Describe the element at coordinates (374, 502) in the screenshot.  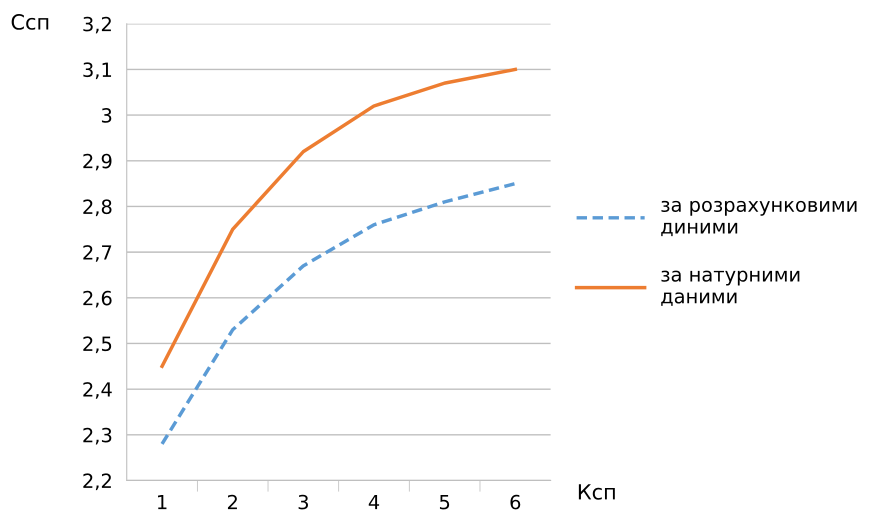
I see `x-tick-label: 4` at that location.